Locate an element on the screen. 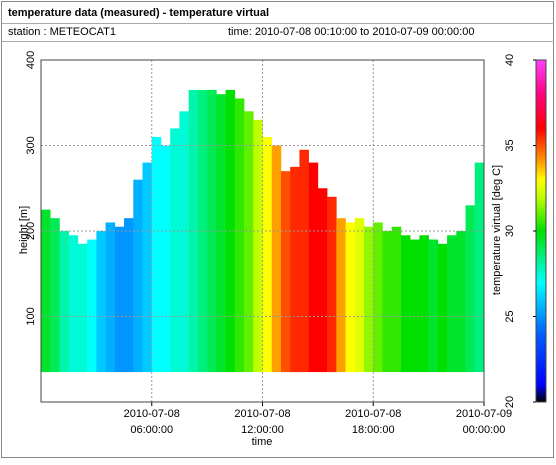 This screenshot has height=465, width=556. x-axis-label: time is located at coordinates (262, 442).